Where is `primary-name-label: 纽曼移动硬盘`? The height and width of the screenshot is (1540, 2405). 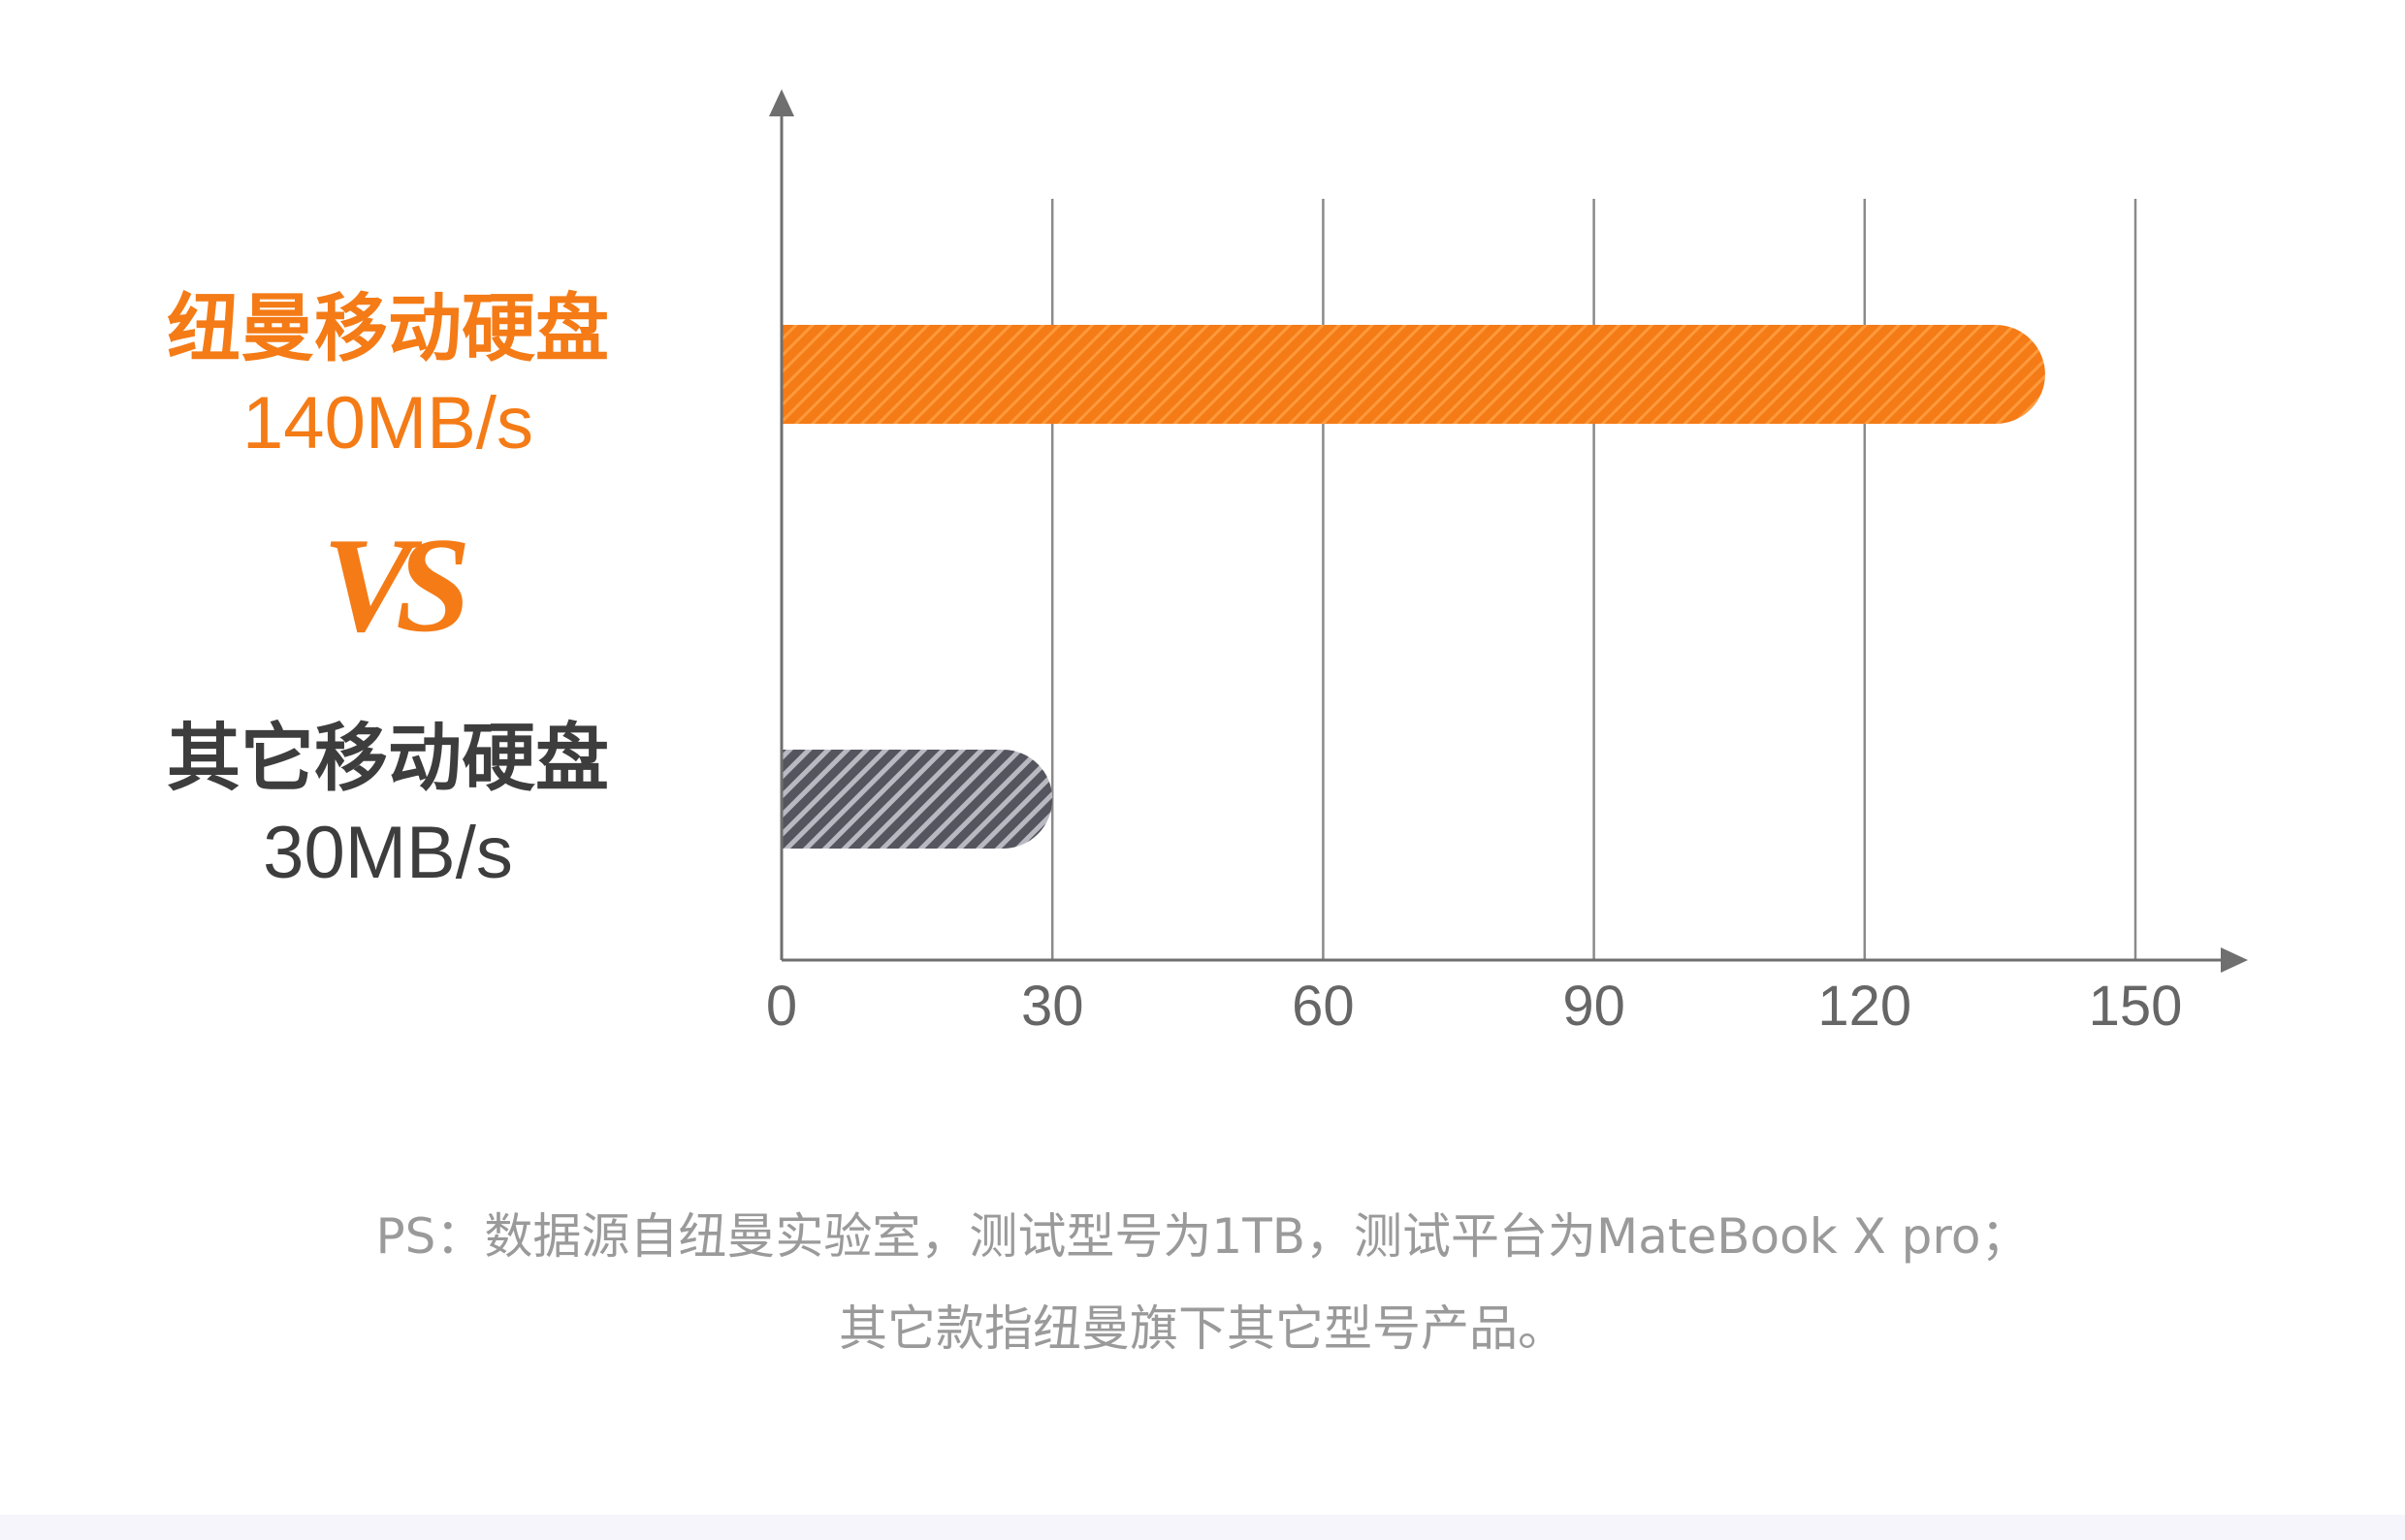
primary-name-label: 纽曼移动硬盘 is located at coordinates (388, 328).